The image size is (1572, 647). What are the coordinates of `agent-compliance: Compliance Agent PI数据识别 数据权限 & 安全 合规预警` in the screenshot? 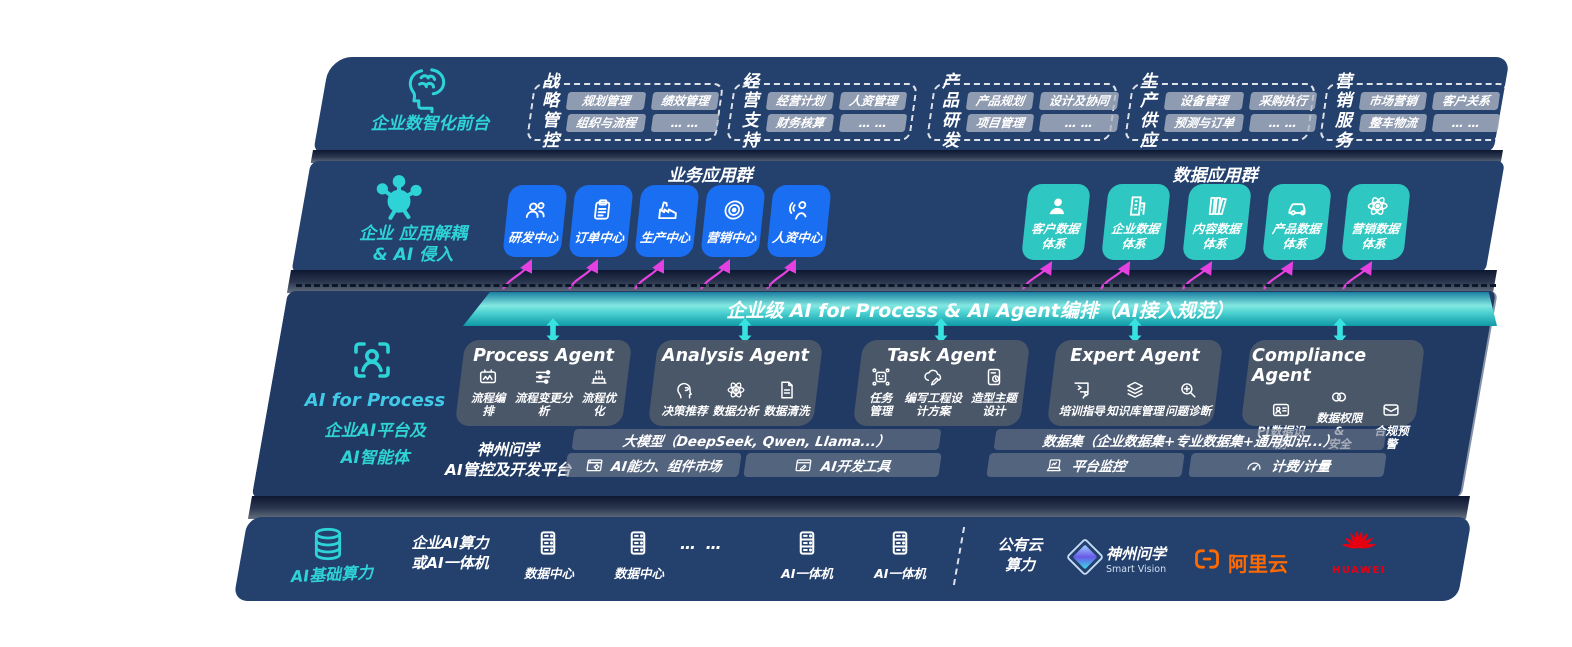 It's located at (1333, 395).